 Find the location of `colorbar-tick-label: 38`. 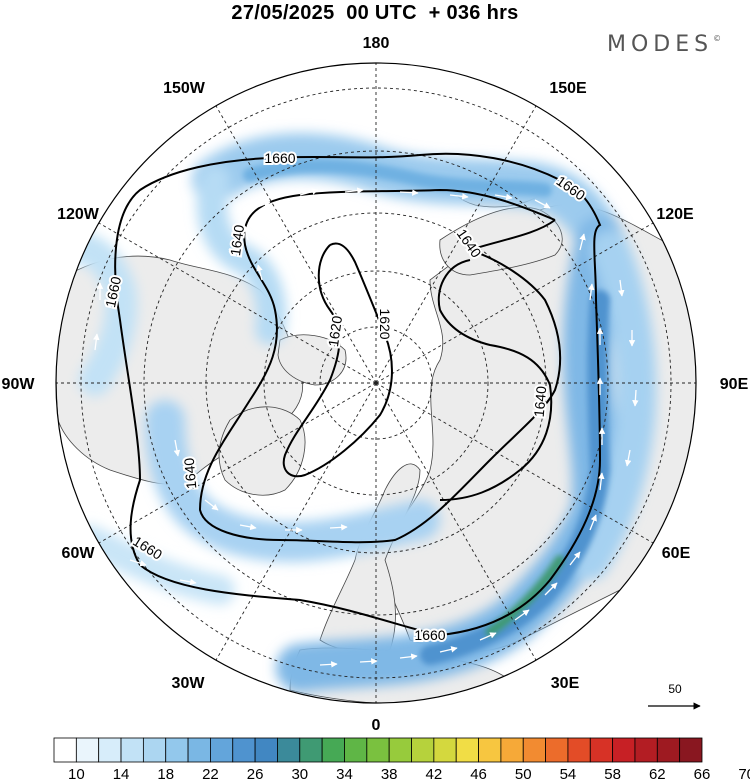

colorbar-tick-label: 38 is located at coordinates (389, 774).